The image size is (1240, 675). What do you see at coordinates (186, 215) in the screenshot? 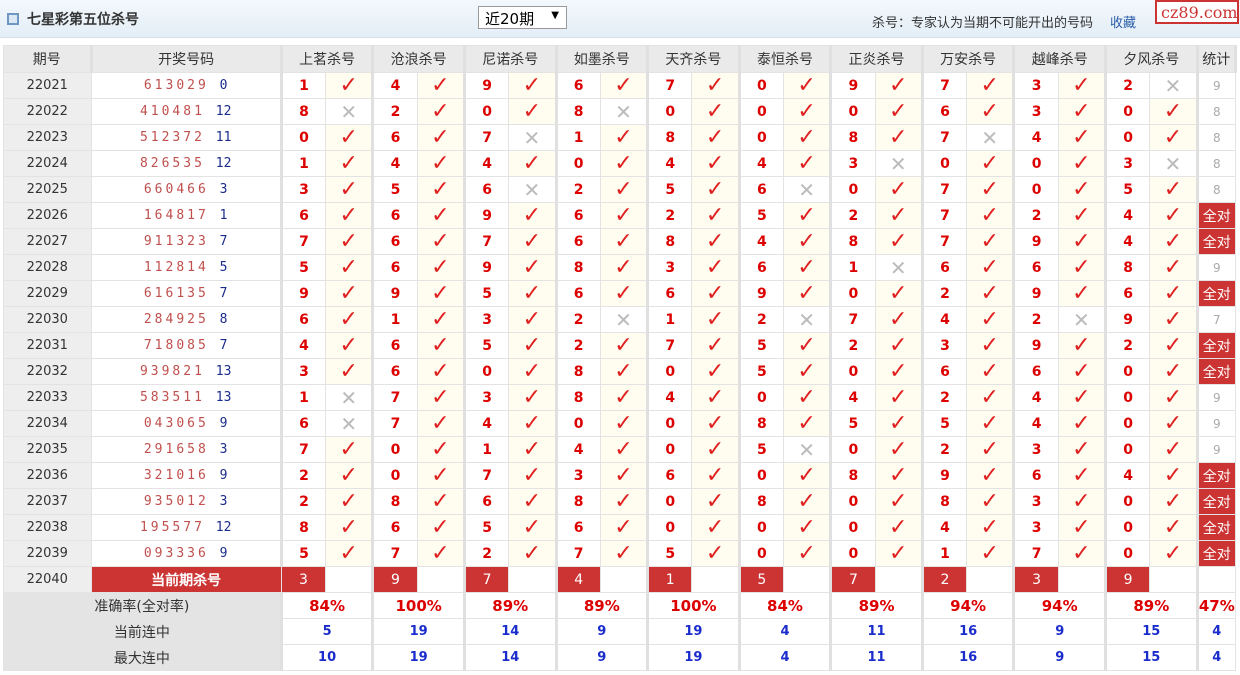
I see `draw-numbers: 164817 1` at bounding box center [186, 215].